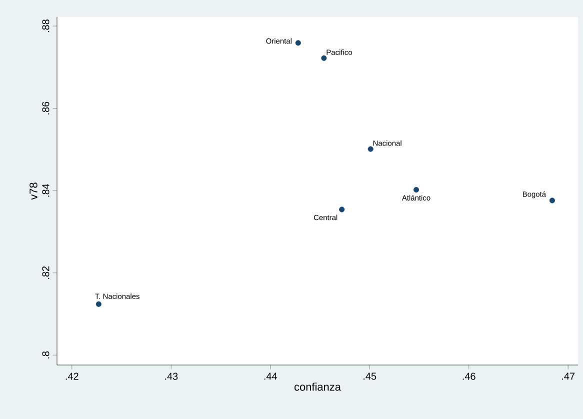  Describe the element at coordinates (46, 26) in the screenshot. I see `y-tick-label: .88` at that location.